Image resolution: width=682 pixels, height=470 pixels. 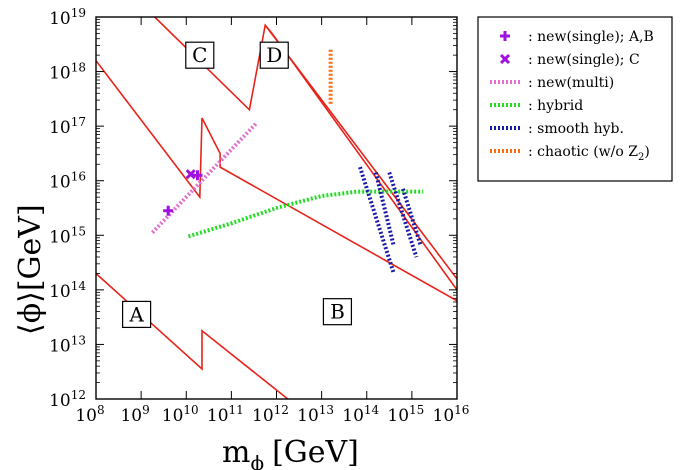 I want to click on x-axis-title: mϕ [GeV], so click(x=290, y=452).